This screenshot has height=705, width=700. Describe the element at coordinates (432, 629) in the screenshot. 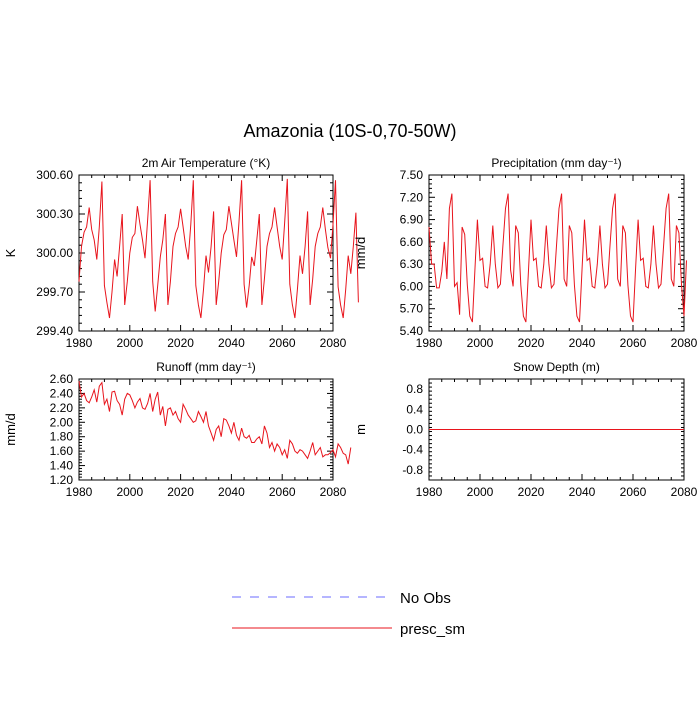

I see `legend-label-presc-sm: presc_sm` at that location.